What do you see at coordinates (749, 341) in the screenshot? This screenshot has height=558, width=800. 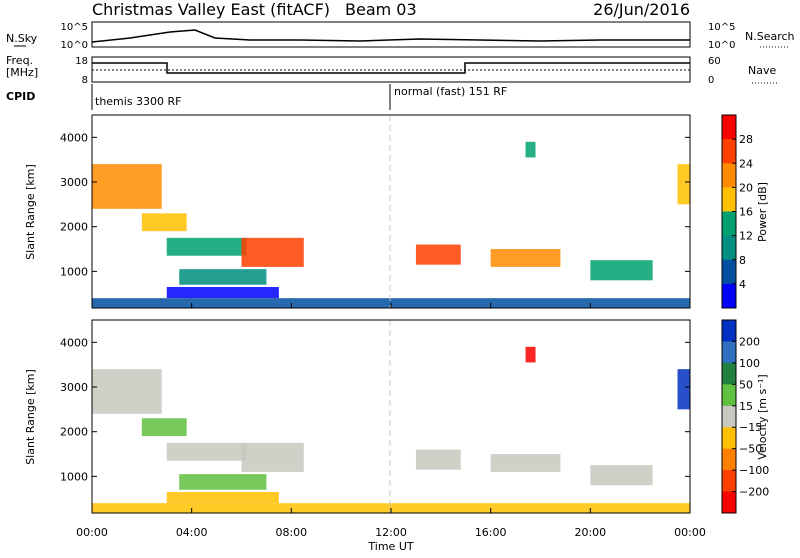 I see `velocity-colorbar-tick-label: 200` at bounding box center [749, 341].